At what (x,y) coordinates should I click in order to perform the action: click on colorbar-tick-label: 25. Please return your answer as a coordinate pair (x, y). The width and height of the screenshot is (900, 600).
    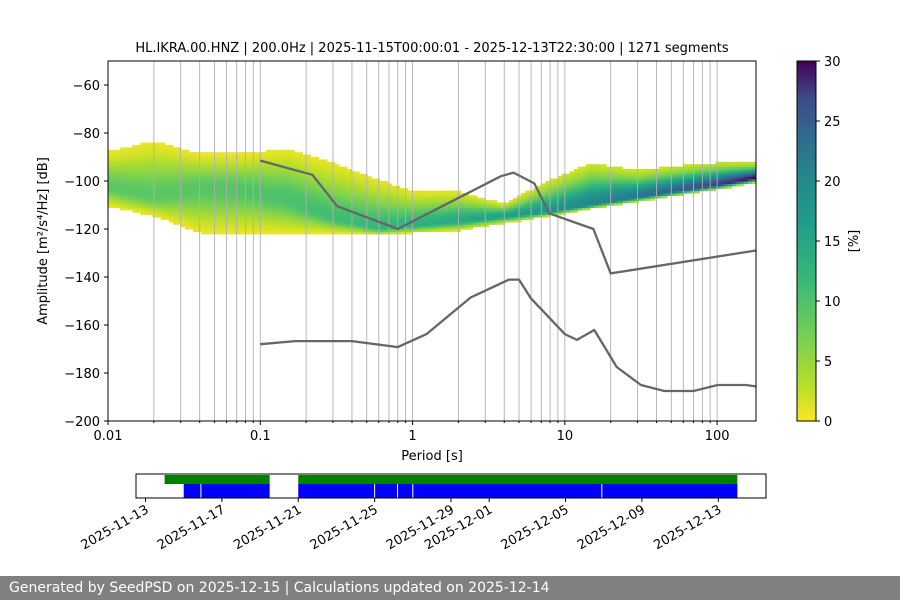
    Looking at the image, I should click on (832, 122).